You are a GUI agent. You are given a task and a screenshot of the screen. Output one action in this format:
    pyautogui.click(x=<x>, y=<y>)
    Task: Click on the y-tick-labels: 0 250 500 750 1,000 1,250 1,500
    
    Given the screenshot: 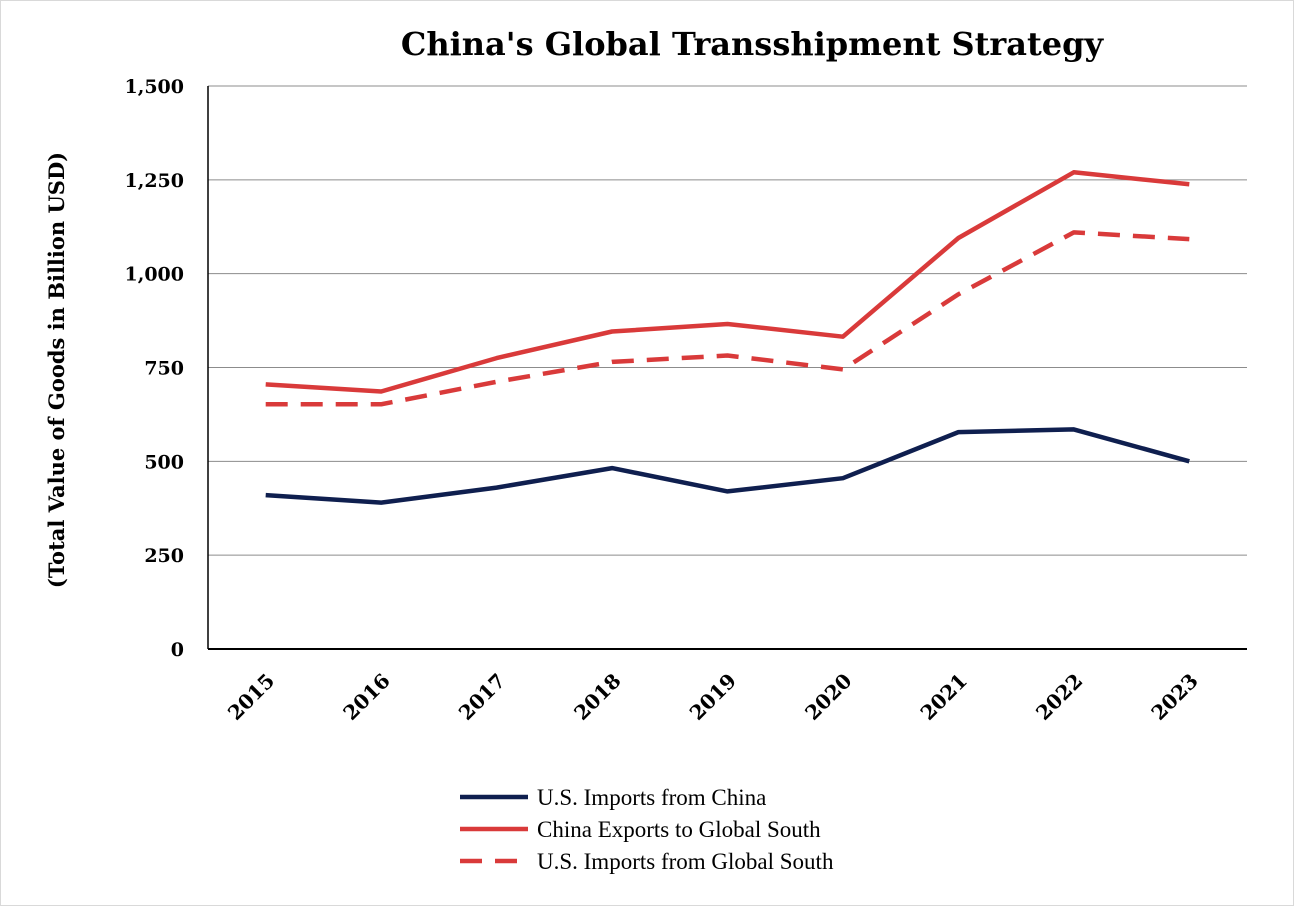 What is the action you would take?
    pyautogui.click(x=155, y=368)
    